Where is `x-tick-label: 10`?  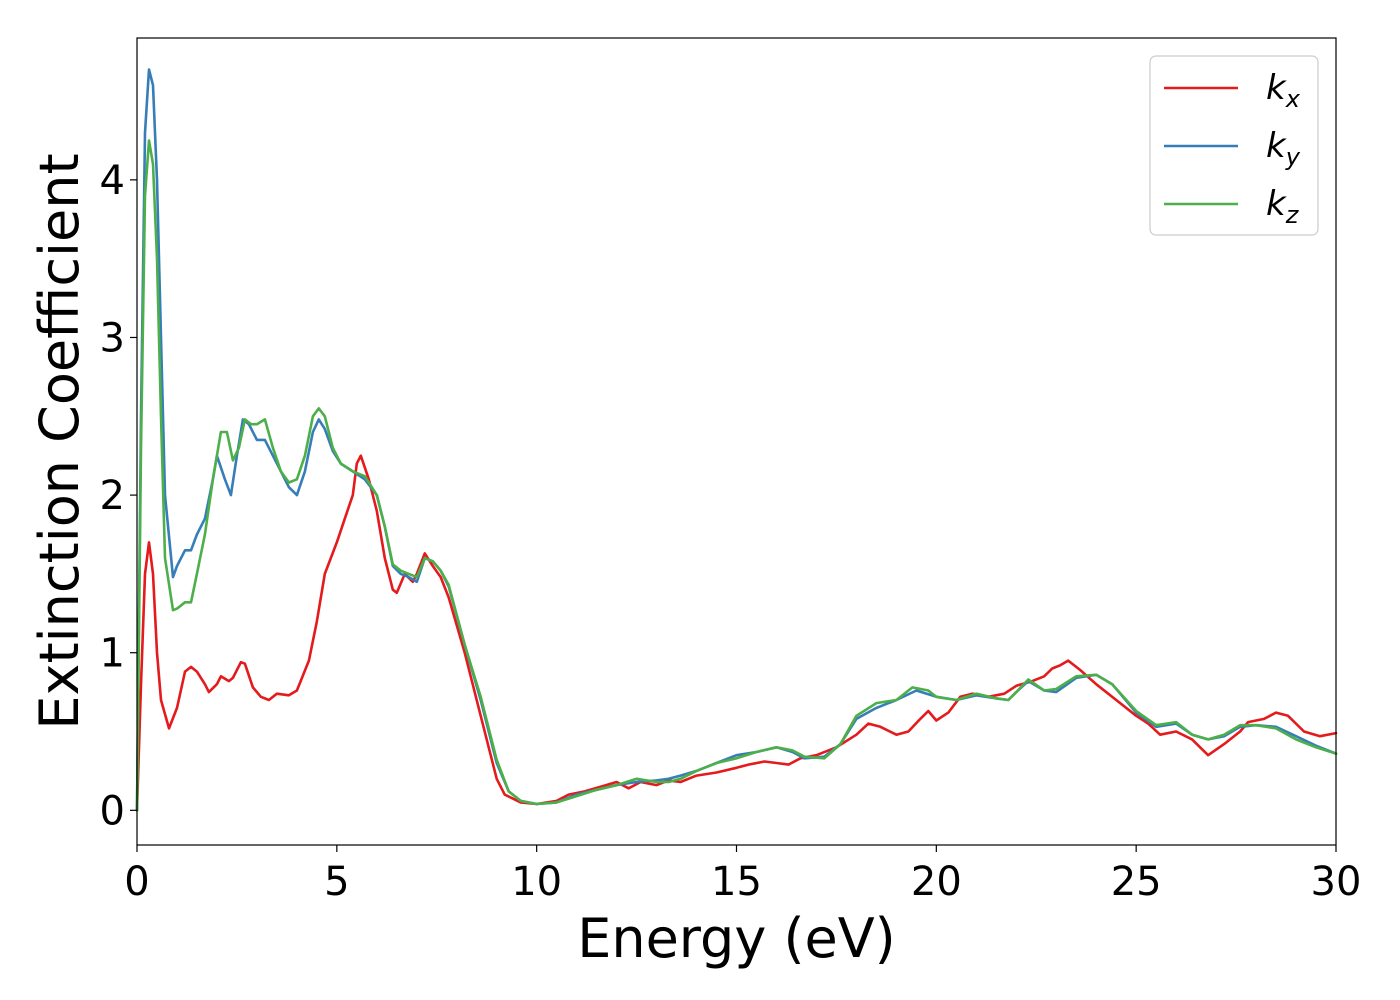 x-tick-label: 10 is located at coordinates (536, 882).